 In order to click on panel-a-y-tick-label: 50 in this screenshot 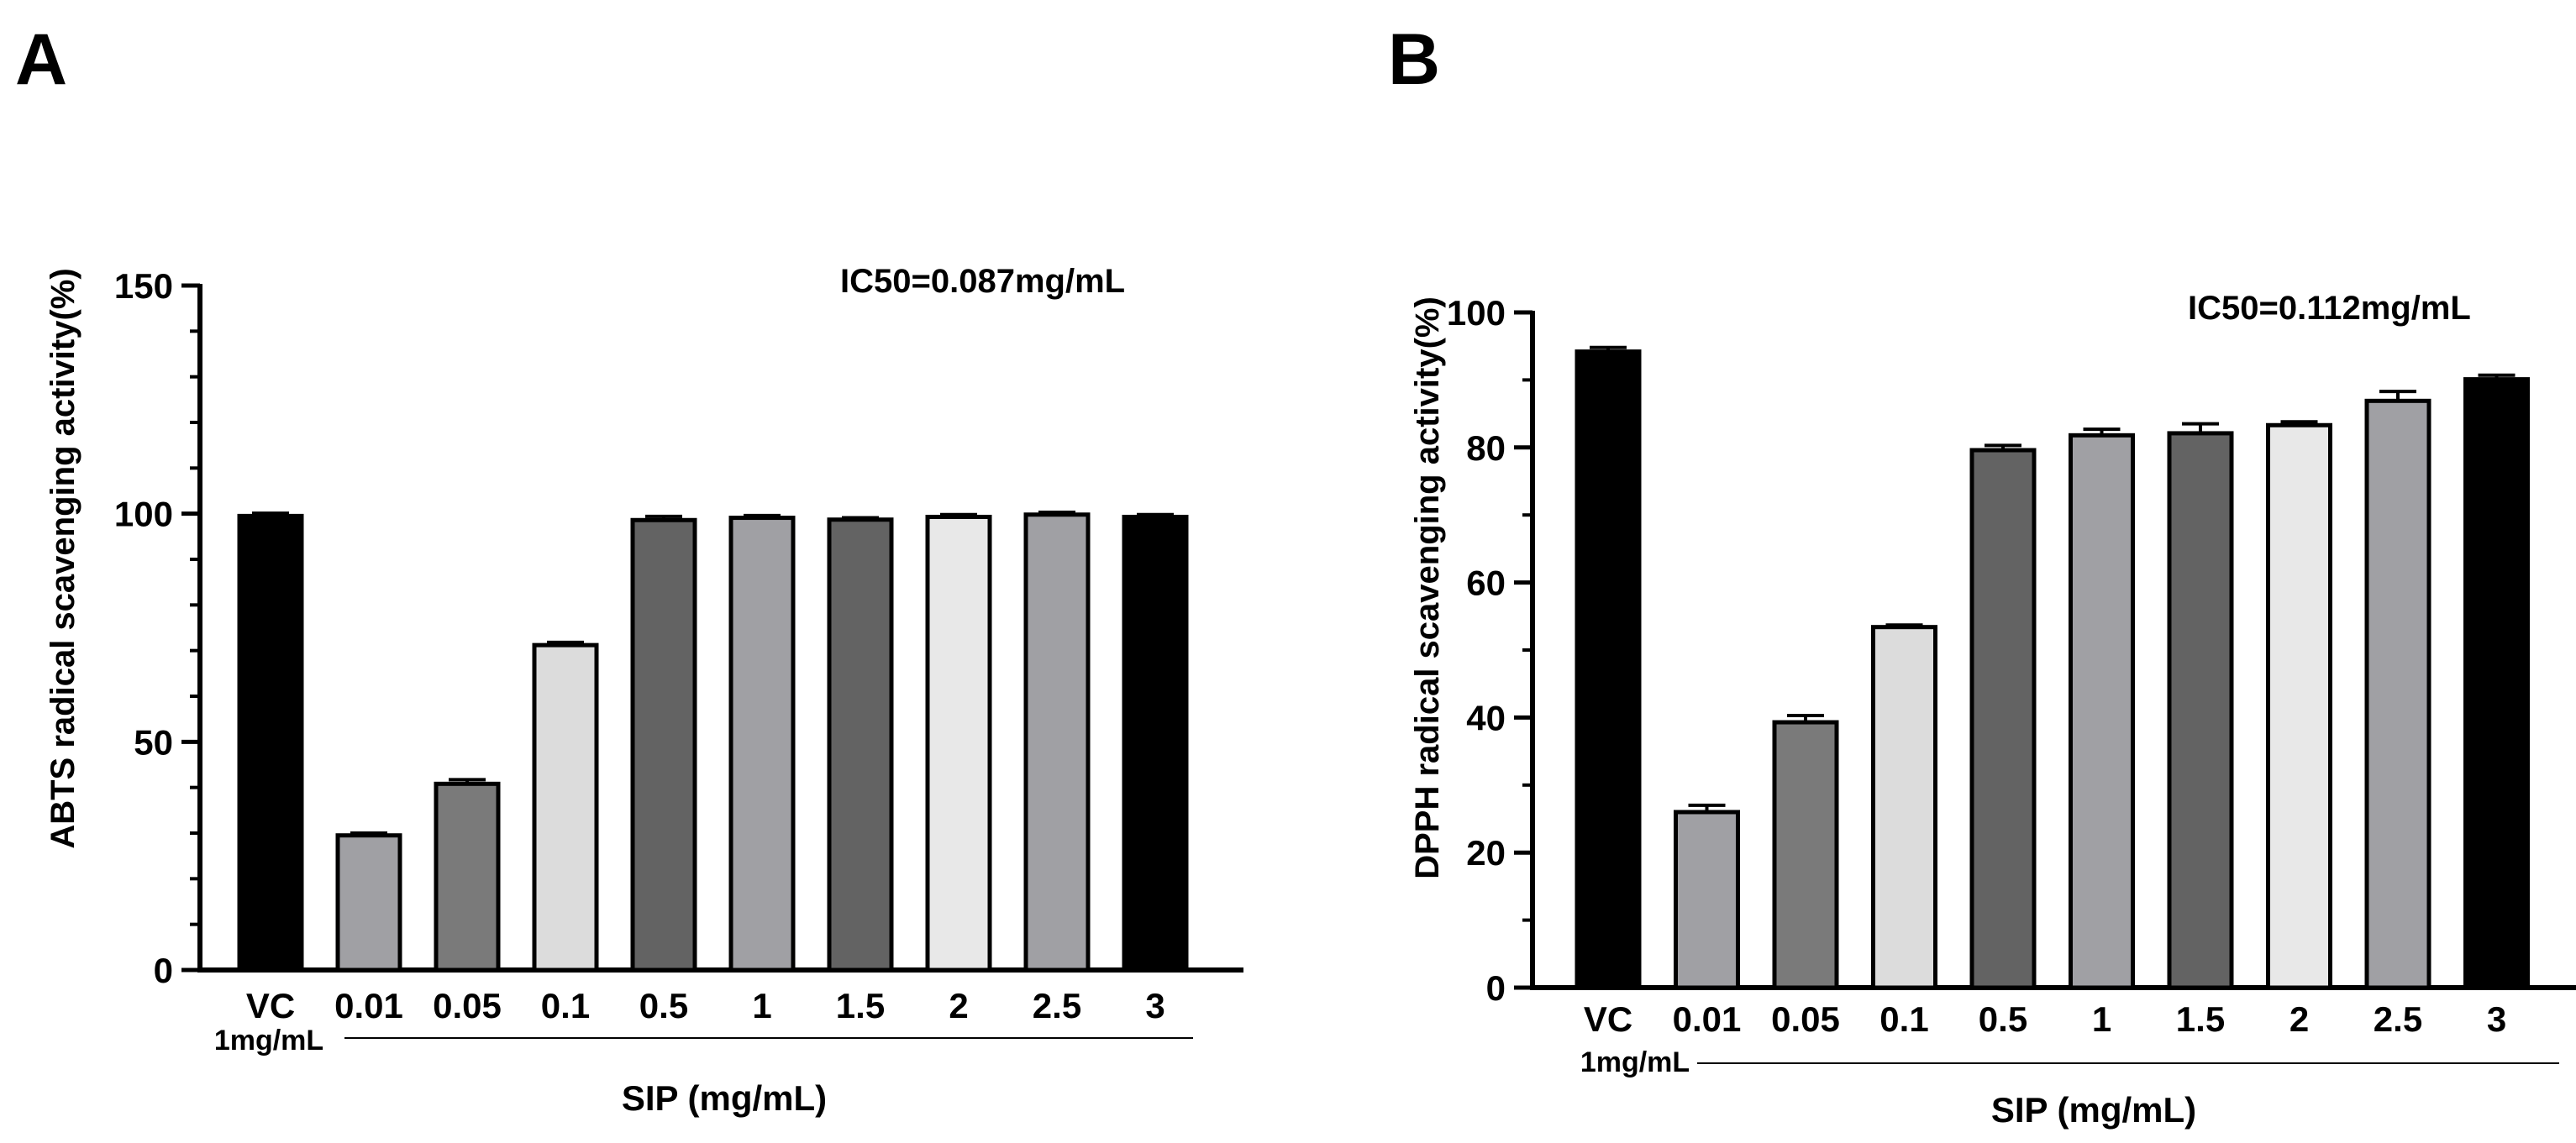, I will do `click(153, 742)`.